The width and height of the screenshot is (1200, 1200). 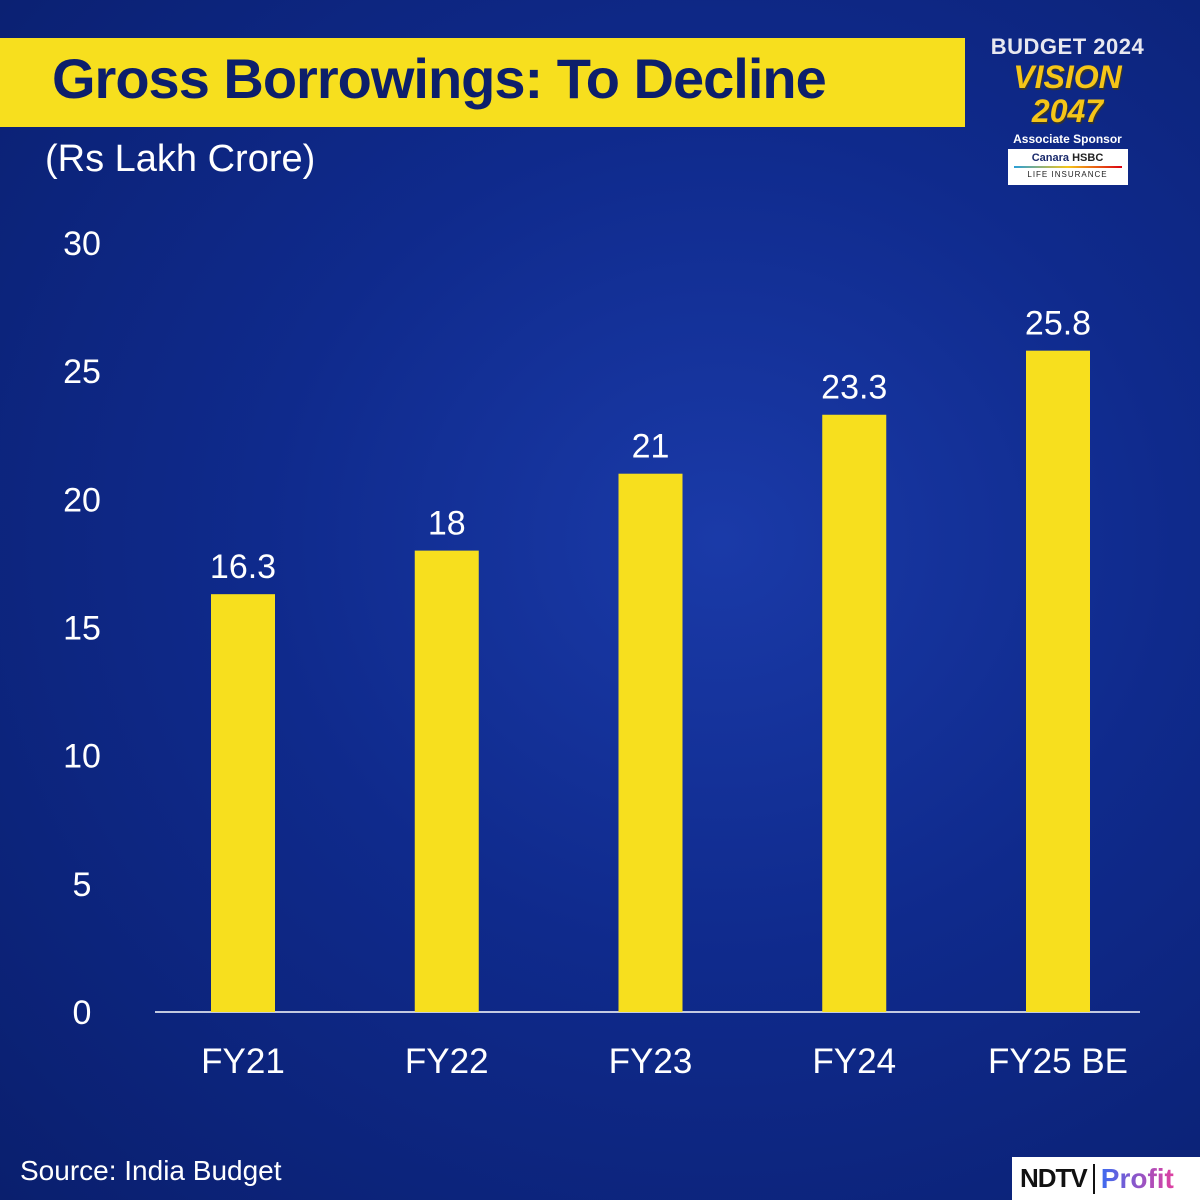 What do you see at coordinates (651, 1061) in the screenshot?
I see `x-tick-label: FY23` at bounding box center [651, 1061].